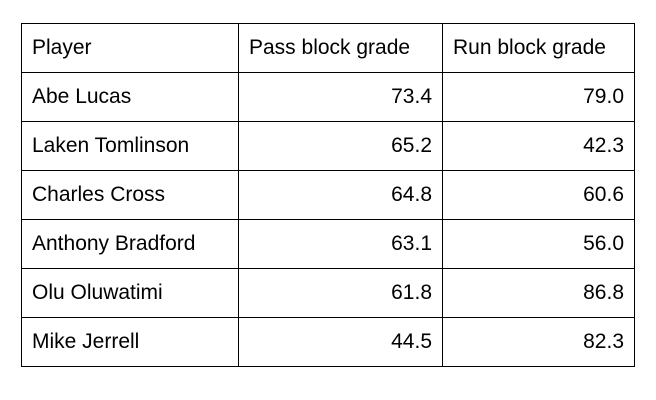 The height and width of the screenshot is (400, 656). Describe the element at coordinates (130, 293) in the screenshot. I see `player-name-cell: Olu Oluwatimi` at that location.